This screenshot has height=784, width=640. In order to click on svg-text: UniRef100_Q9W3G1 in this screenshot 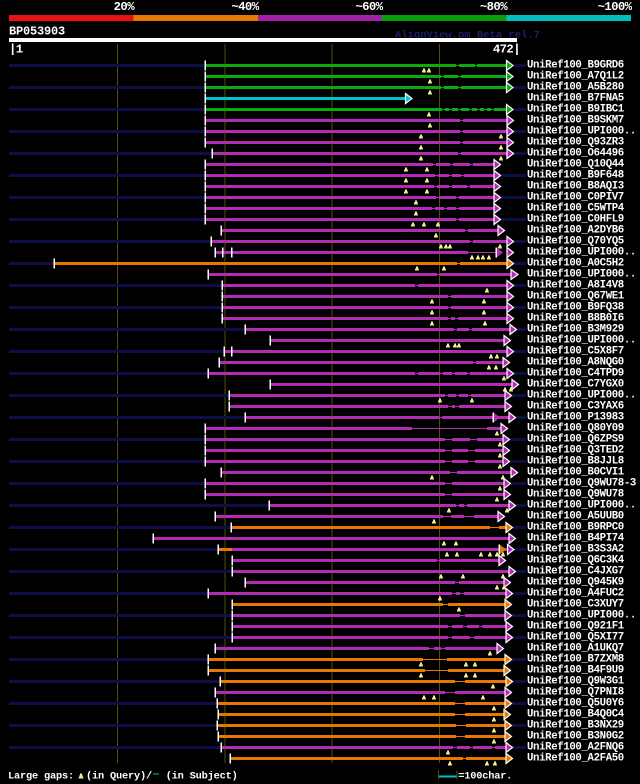, I will do `click(575, 681)`.